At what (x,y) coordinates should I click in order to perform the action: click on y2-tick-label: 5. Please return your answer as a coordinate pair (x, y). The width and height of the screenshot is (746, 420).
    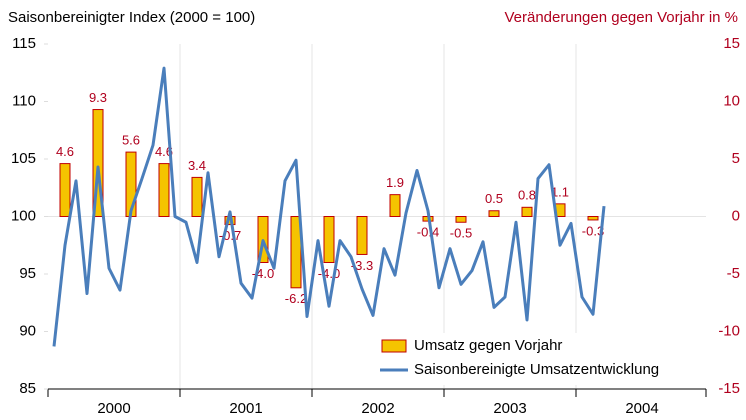
    Looking at the image, I should click on (736, 158).